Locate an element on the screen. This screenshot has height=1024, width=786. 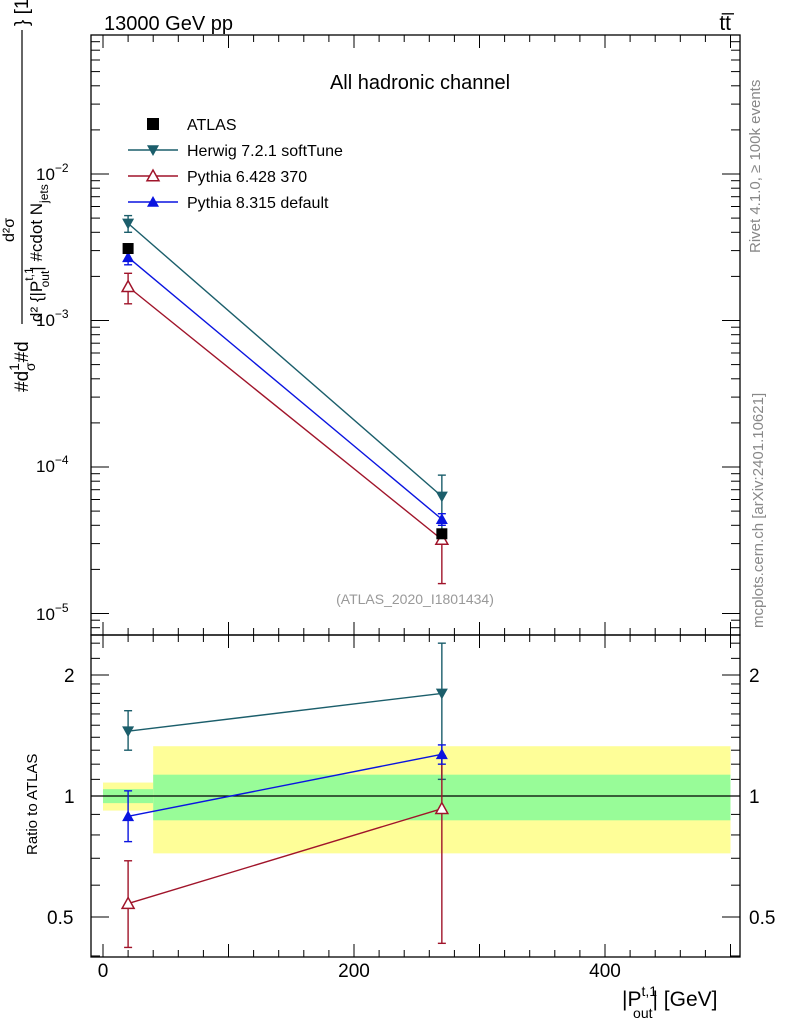
channel-title: All hadronic channel is located at coordinates (420, 83).